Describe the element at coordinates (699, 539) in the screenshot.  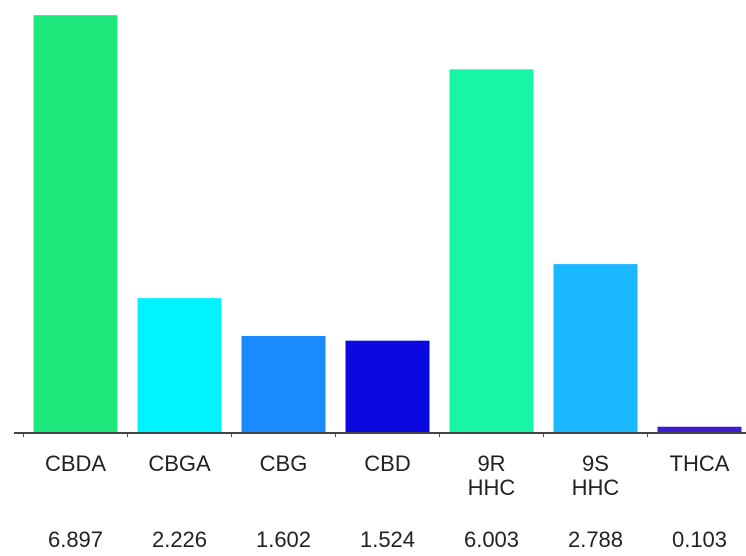
I see `value-label: 0.103` at that location.